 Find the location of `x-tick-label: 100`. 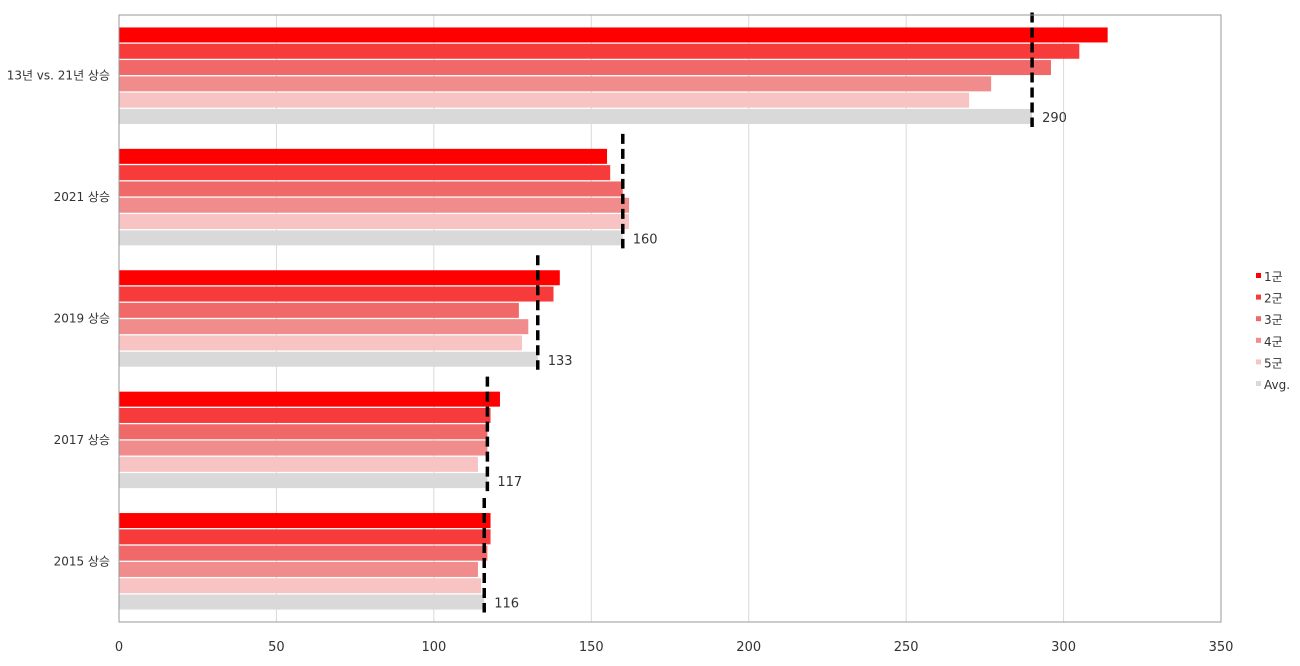

x-tick-label: 100 is located at coordinates (433, 647).